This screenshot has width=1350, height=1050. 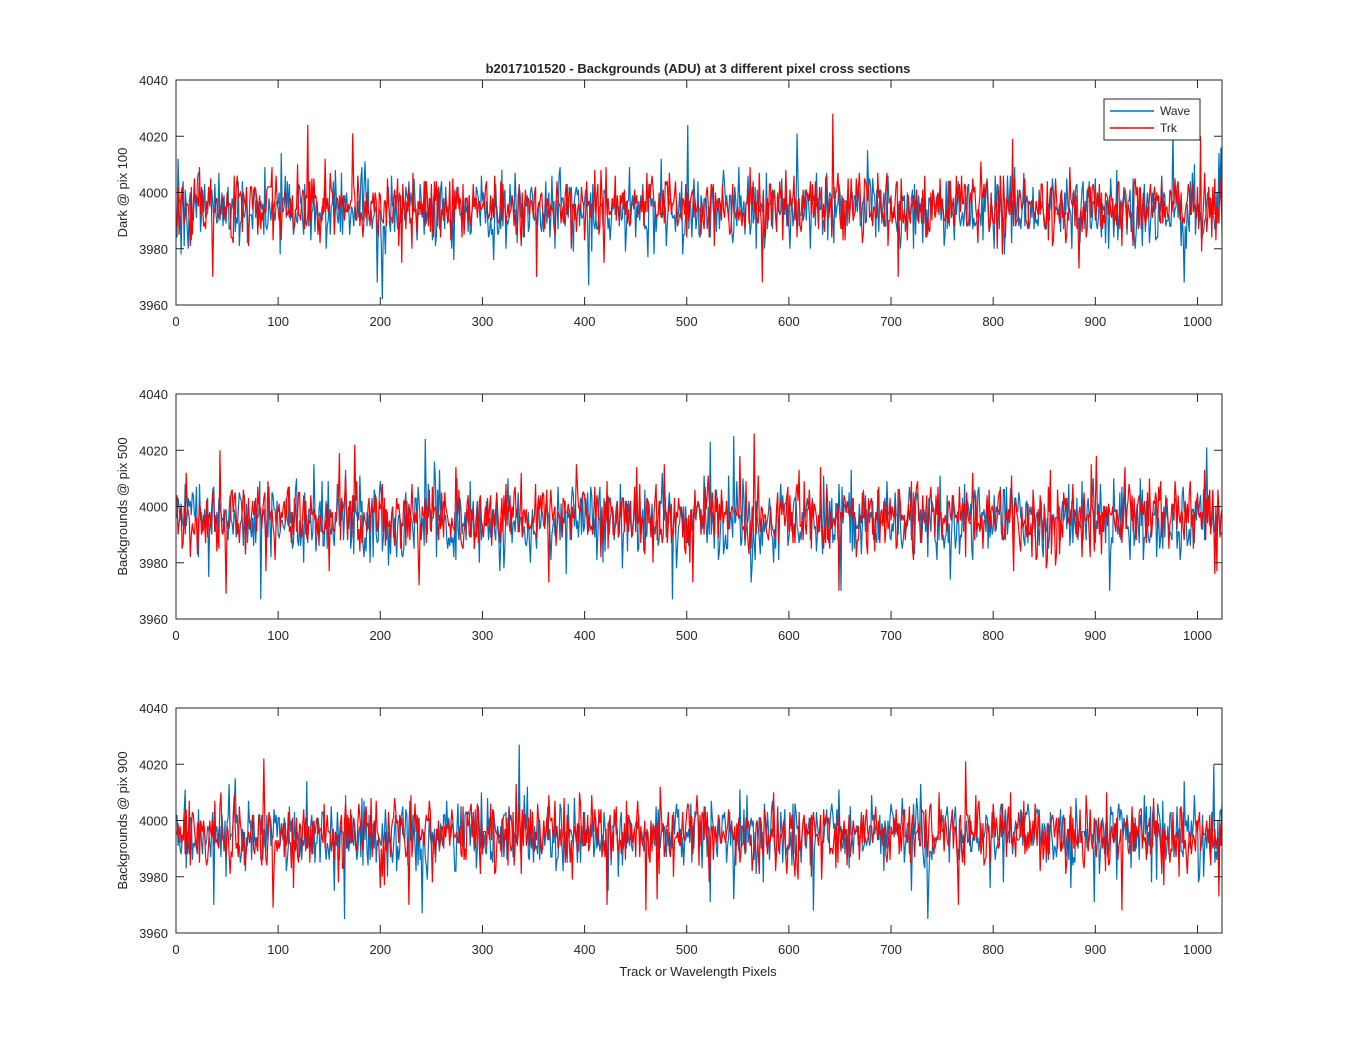 What do you see at coordinates (1175, 111) in the screenshot?
I see `legend-label-wave: Wave` at bounding box center [1175, 111].